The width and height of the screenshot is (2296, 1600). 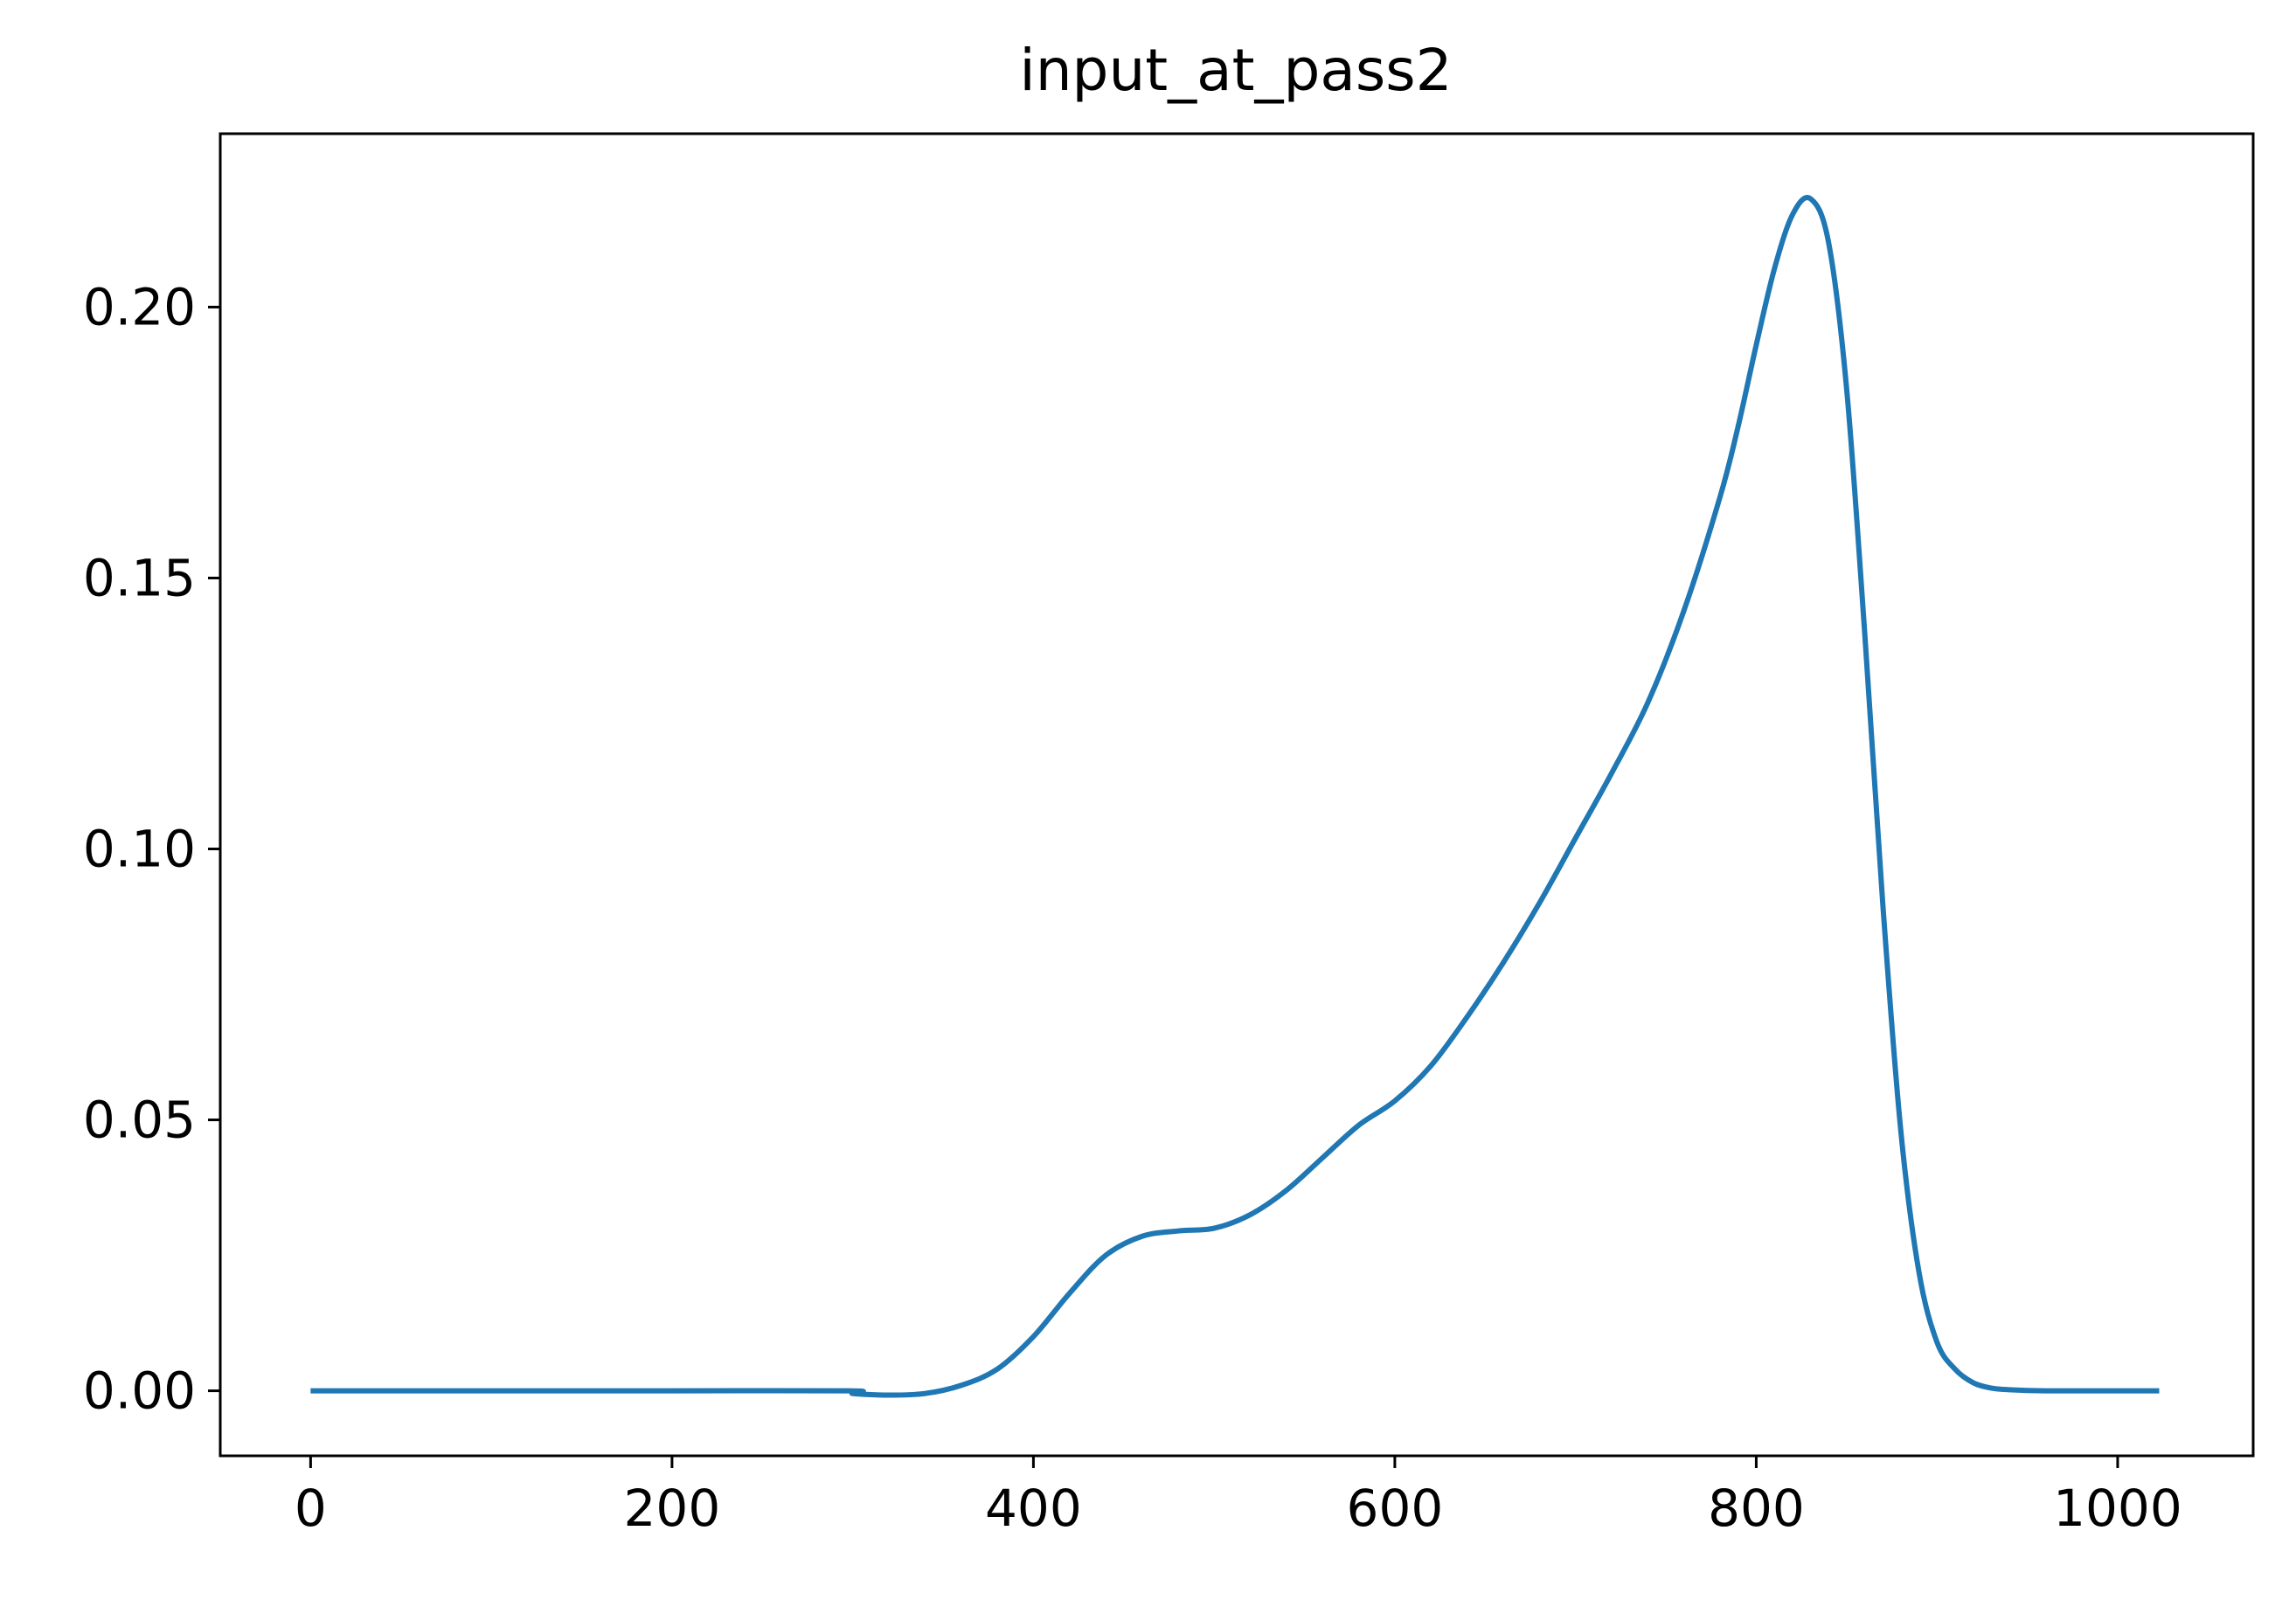 I want to click on y-tick-label: 0.10, so click(x=139, y=849).